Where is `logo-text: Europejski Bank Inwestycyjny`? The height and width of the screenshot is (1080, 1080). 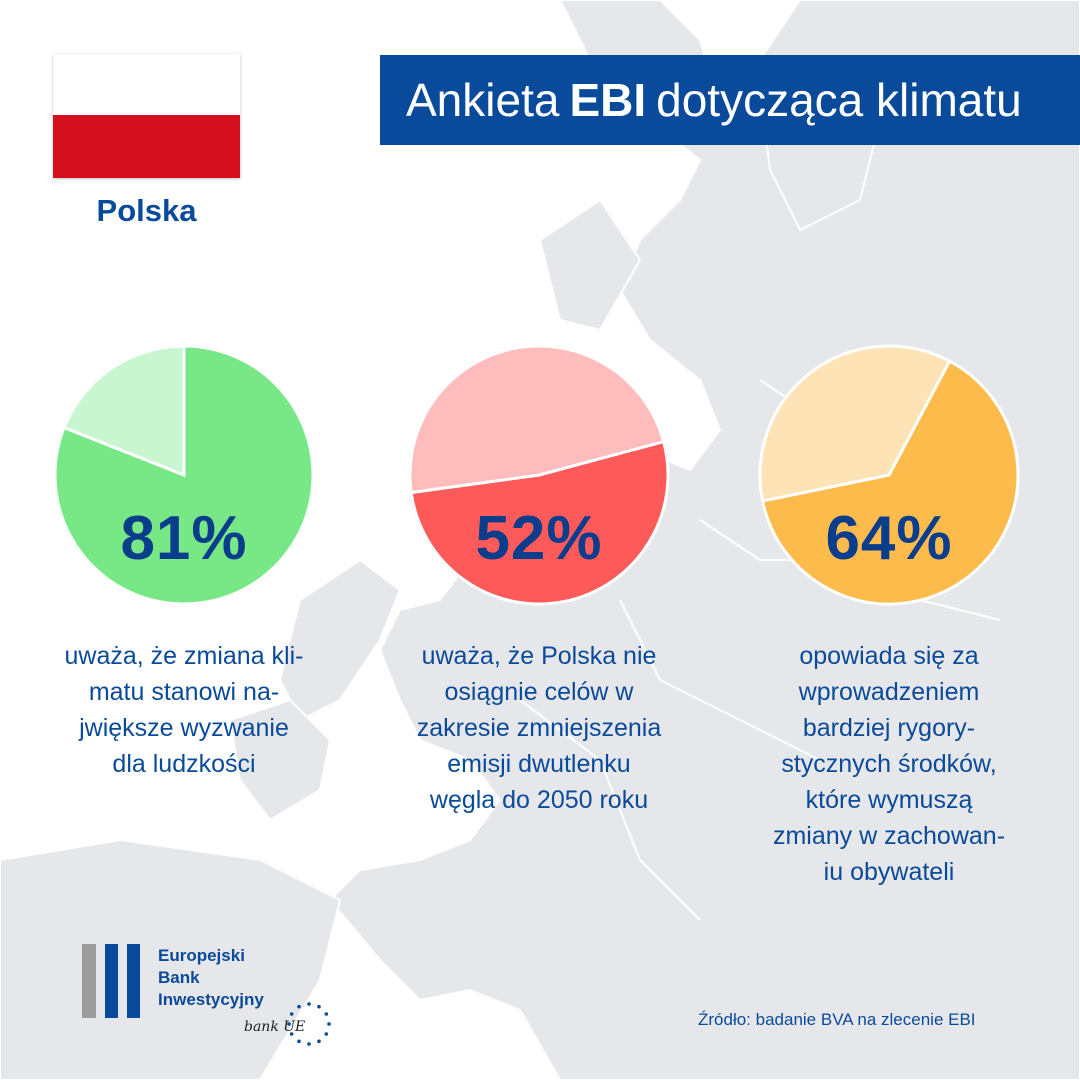
logo-text: Europejski Bank Inwestycyjny is located at coordinates (211, 978).